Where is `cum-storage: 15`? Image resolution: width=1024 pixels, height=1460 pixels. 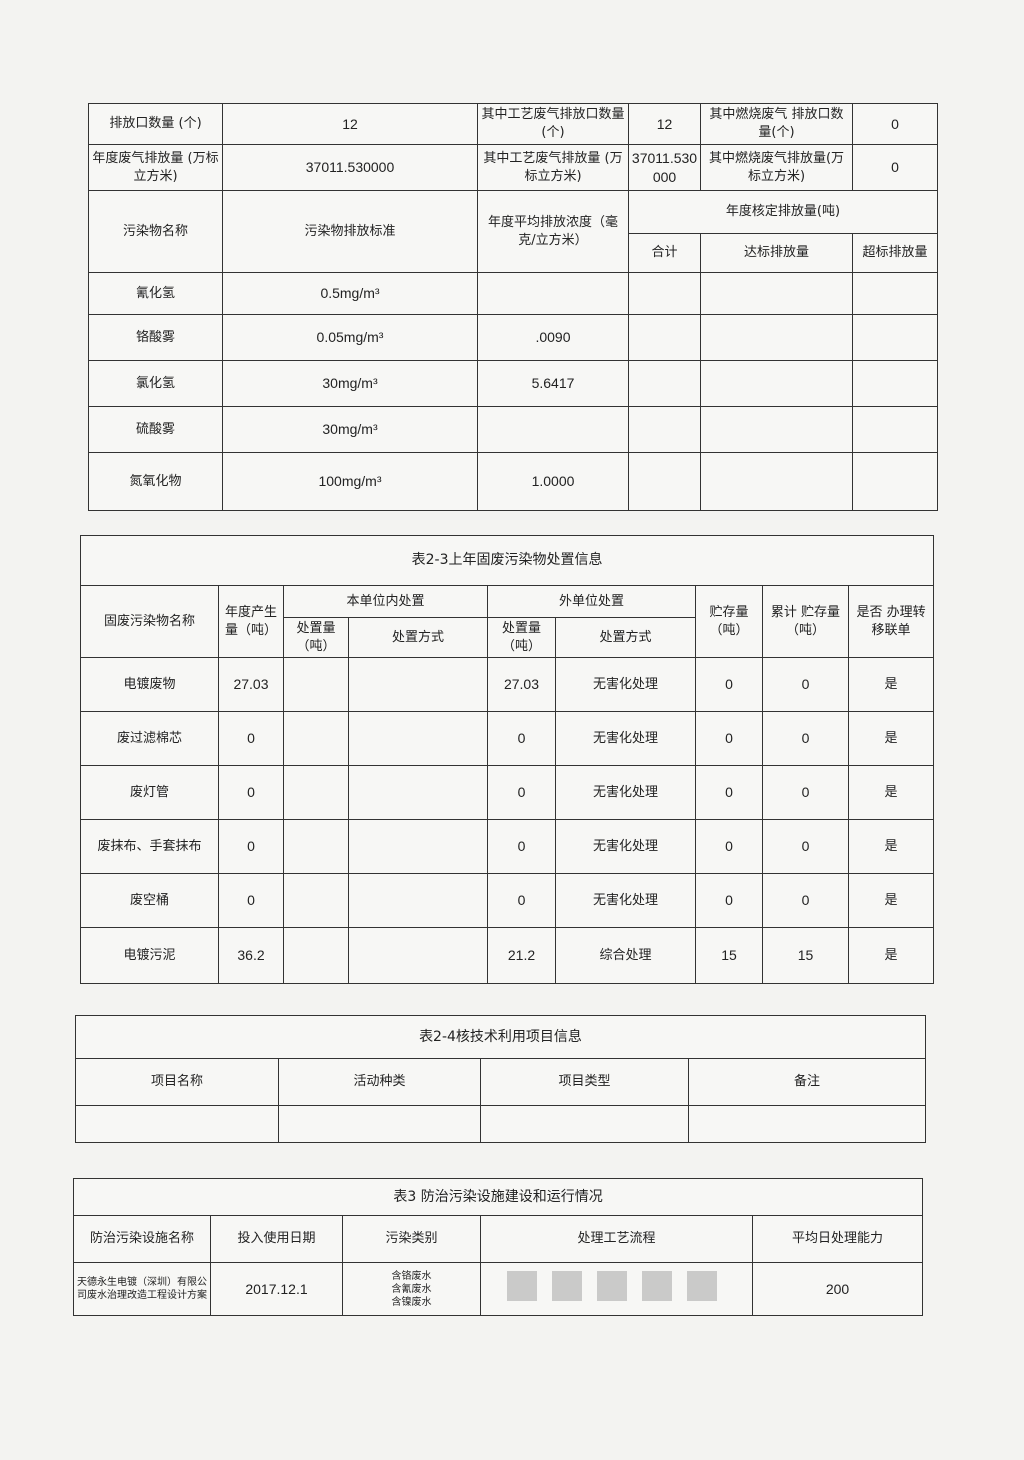 cum-storage: 15 is located at coordinates (805, 956).